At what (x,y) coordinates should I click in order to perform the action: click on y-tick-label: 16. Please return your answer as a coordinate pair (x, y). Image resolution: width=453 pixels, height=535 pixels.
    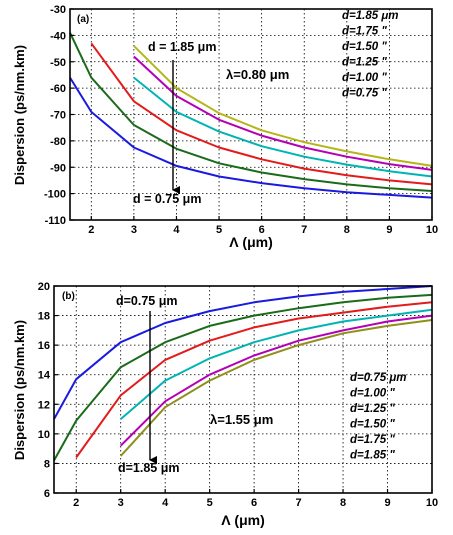
    Looking at the image, I should click on (44, 346).